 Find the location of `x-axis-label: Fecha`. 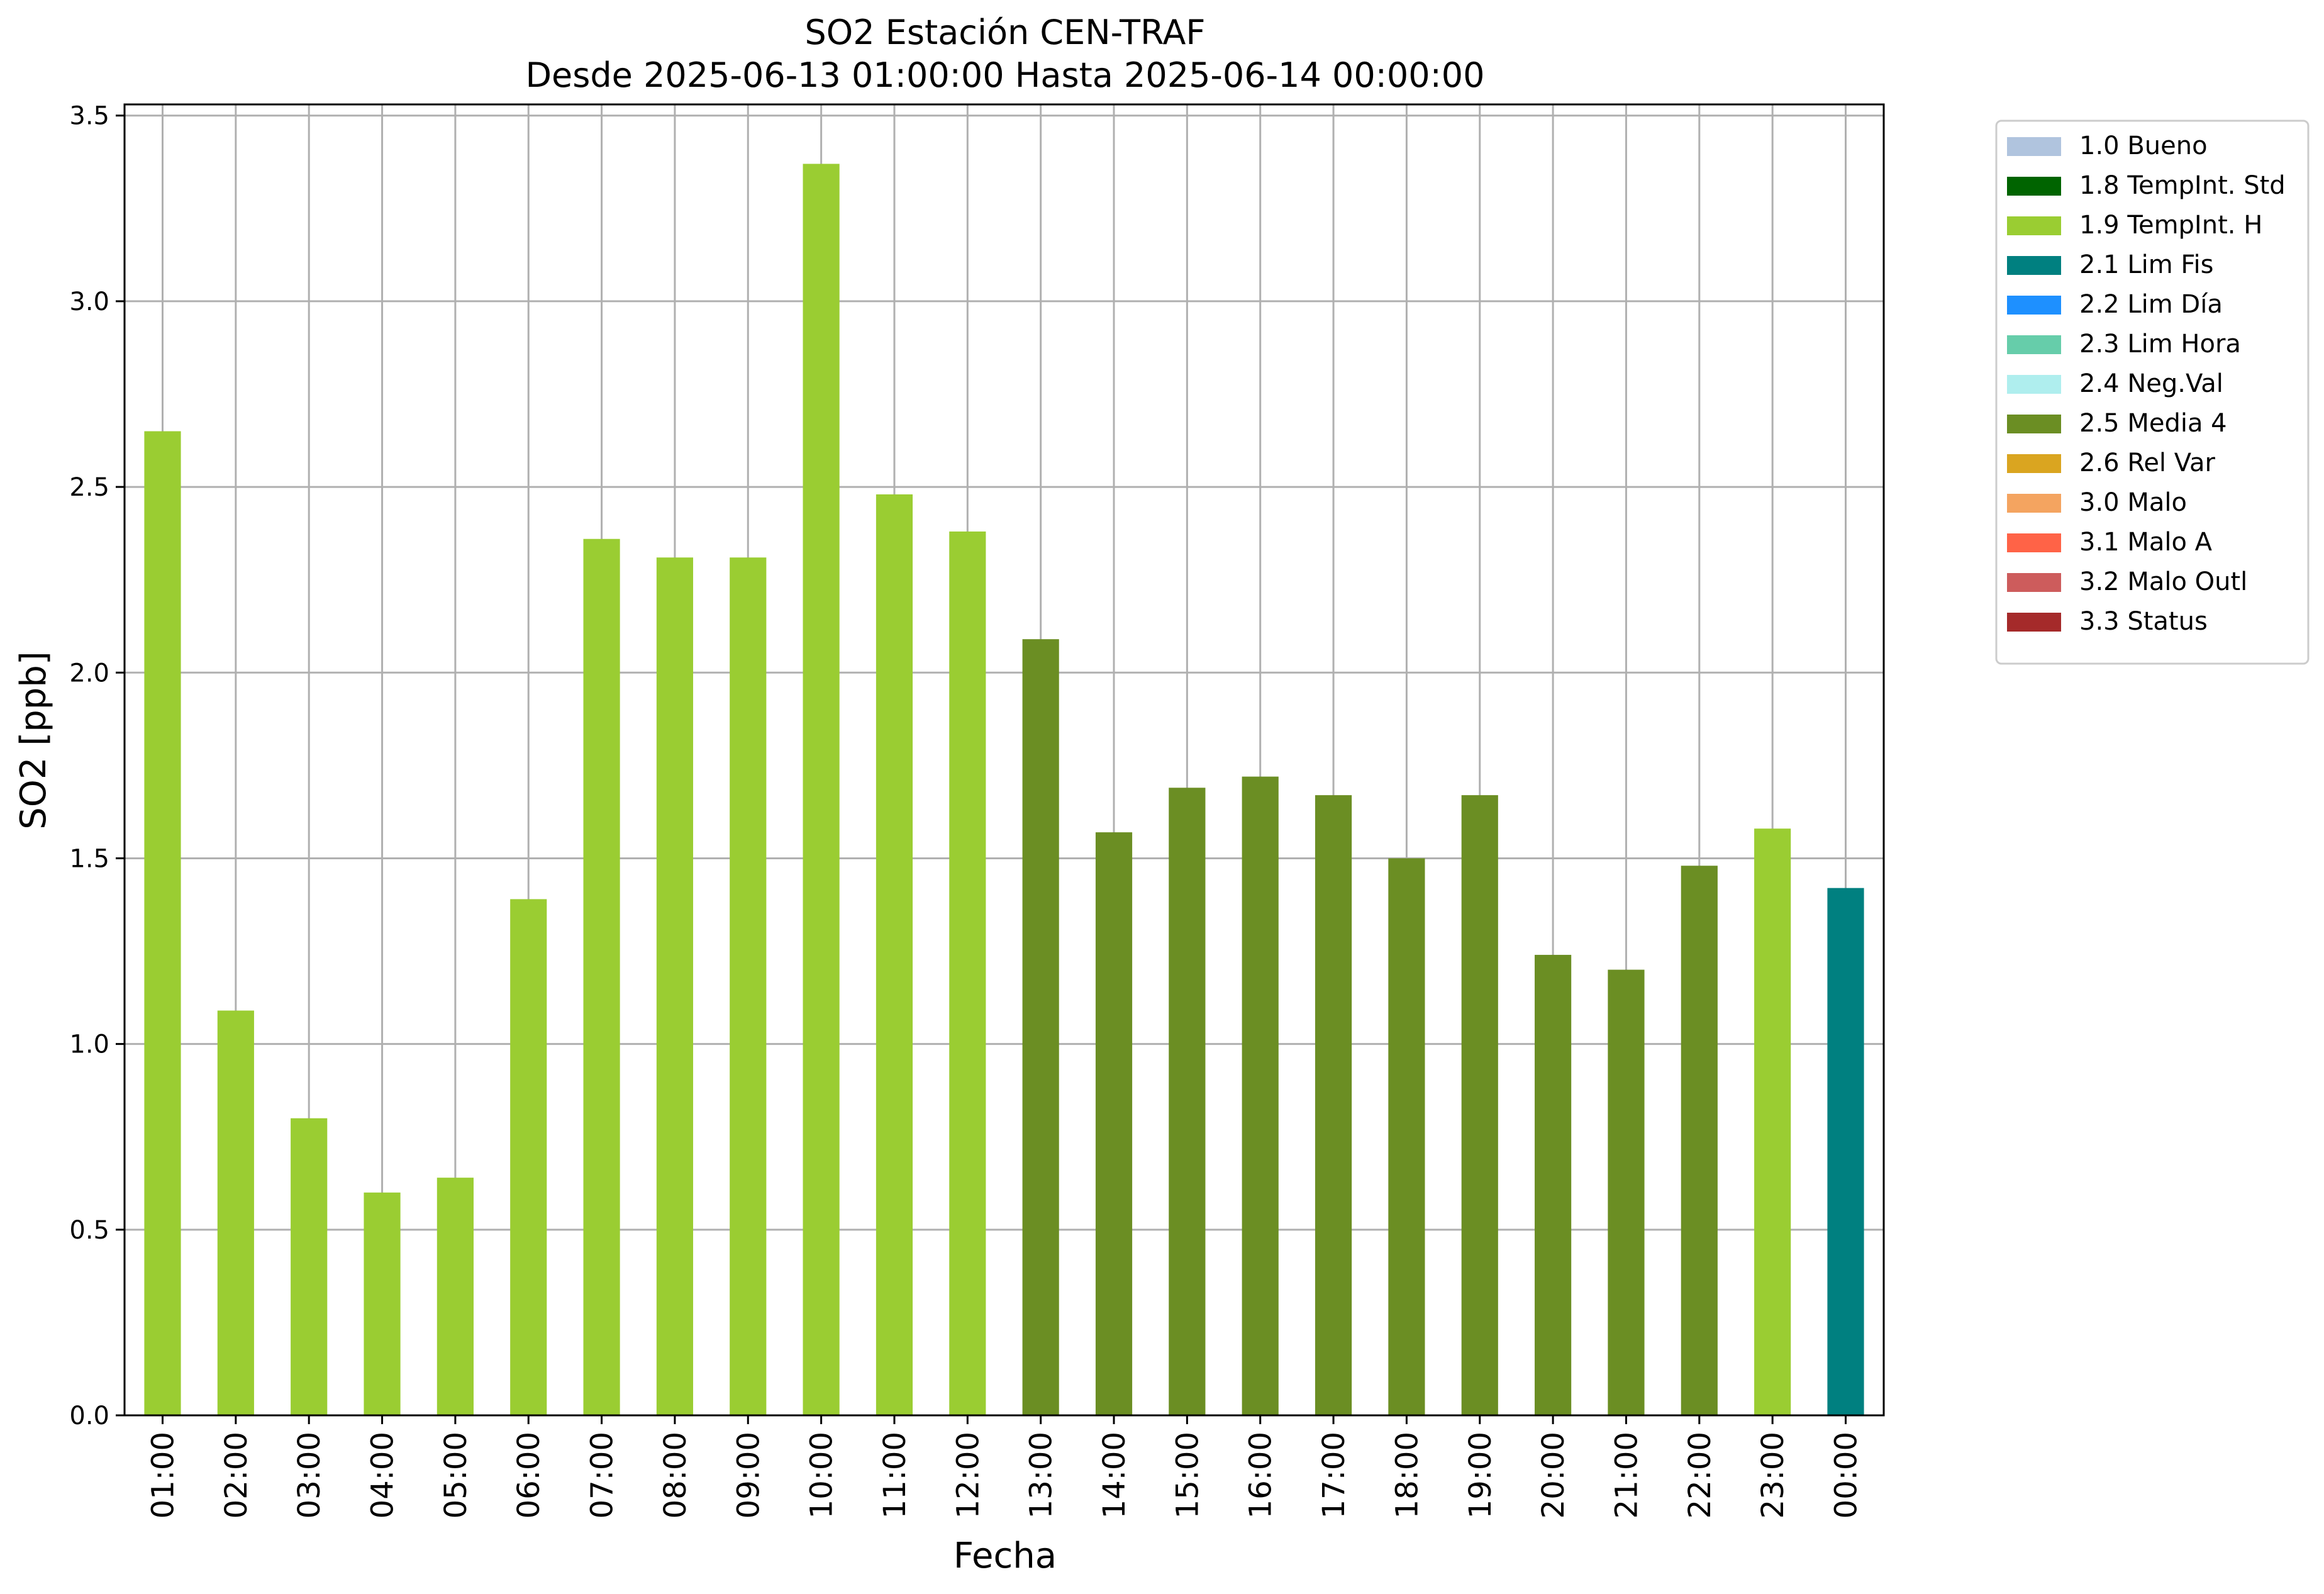

x-axis-label: Fecha is located at coordinates (1005, 1555).